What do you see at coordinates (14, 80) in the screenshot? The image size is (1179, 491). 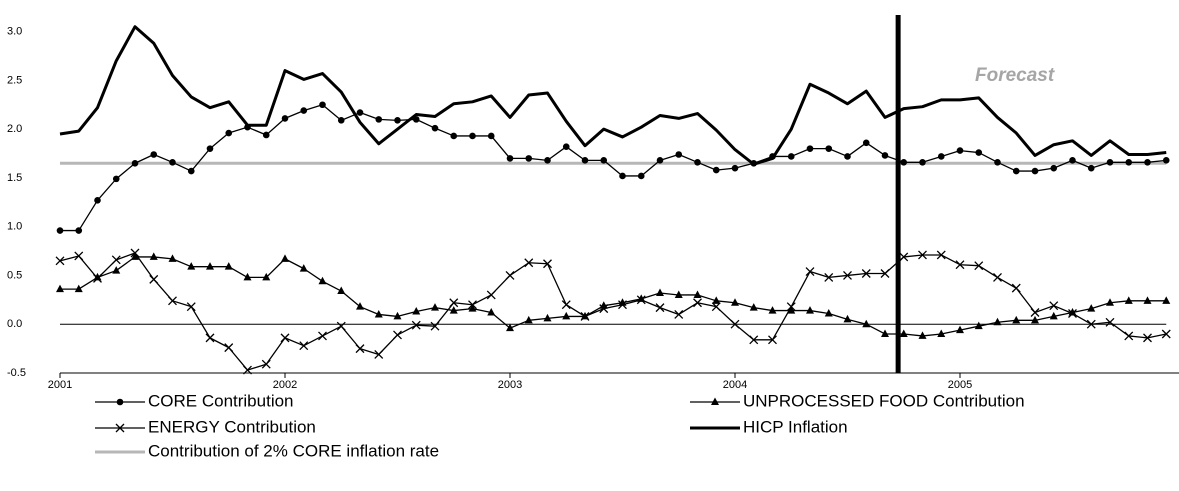 I see `y-tick-label: 2.5` at bounding box center [14, 80].